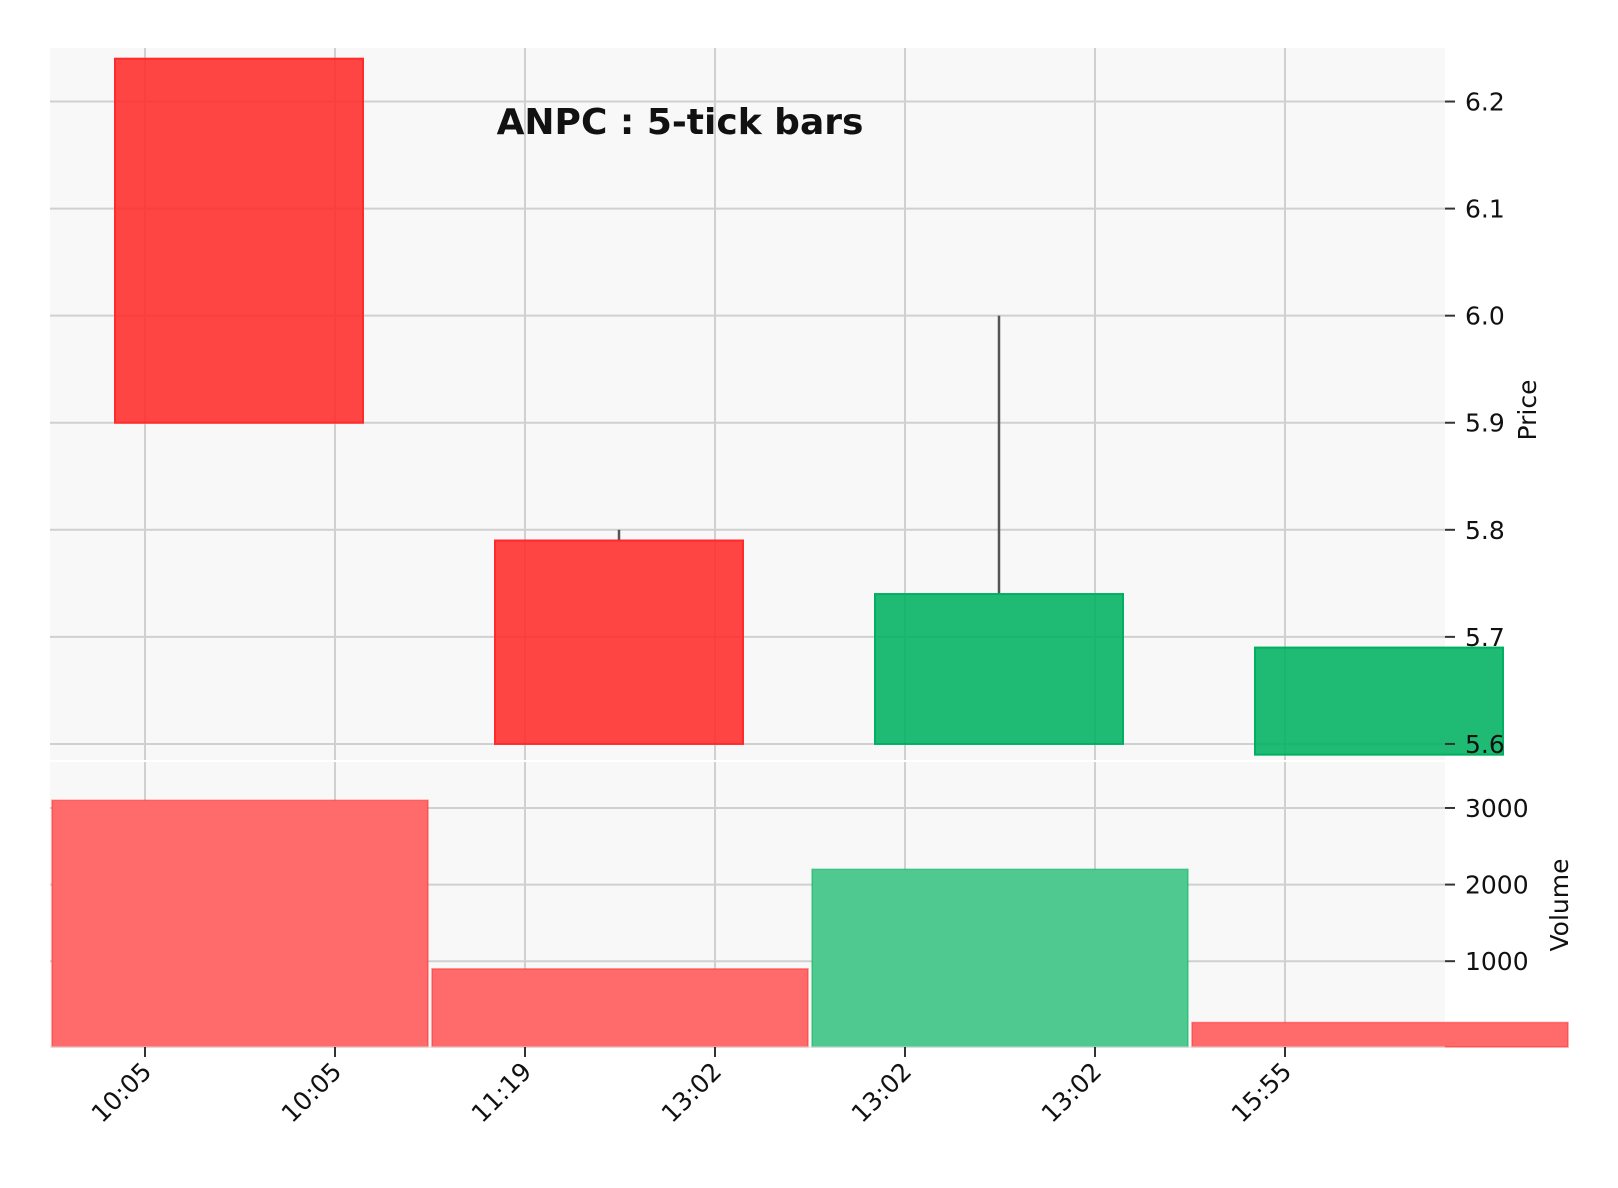 Image resolution: width=1618 pixels, height=1188 pixels. I want to click on price-tick-label: 6.0, so click(1485, 316).